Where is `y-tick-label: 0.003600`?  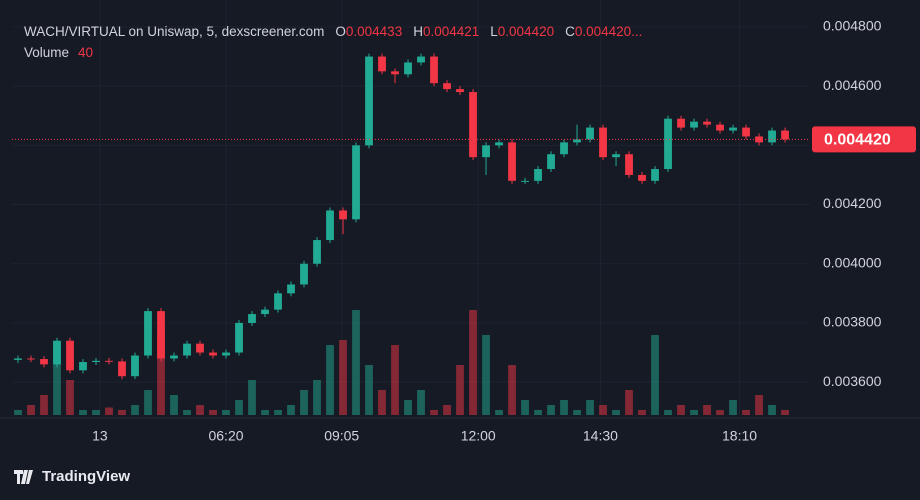 y-tick-label: 0.003600 is located at coordinates (852, 381).